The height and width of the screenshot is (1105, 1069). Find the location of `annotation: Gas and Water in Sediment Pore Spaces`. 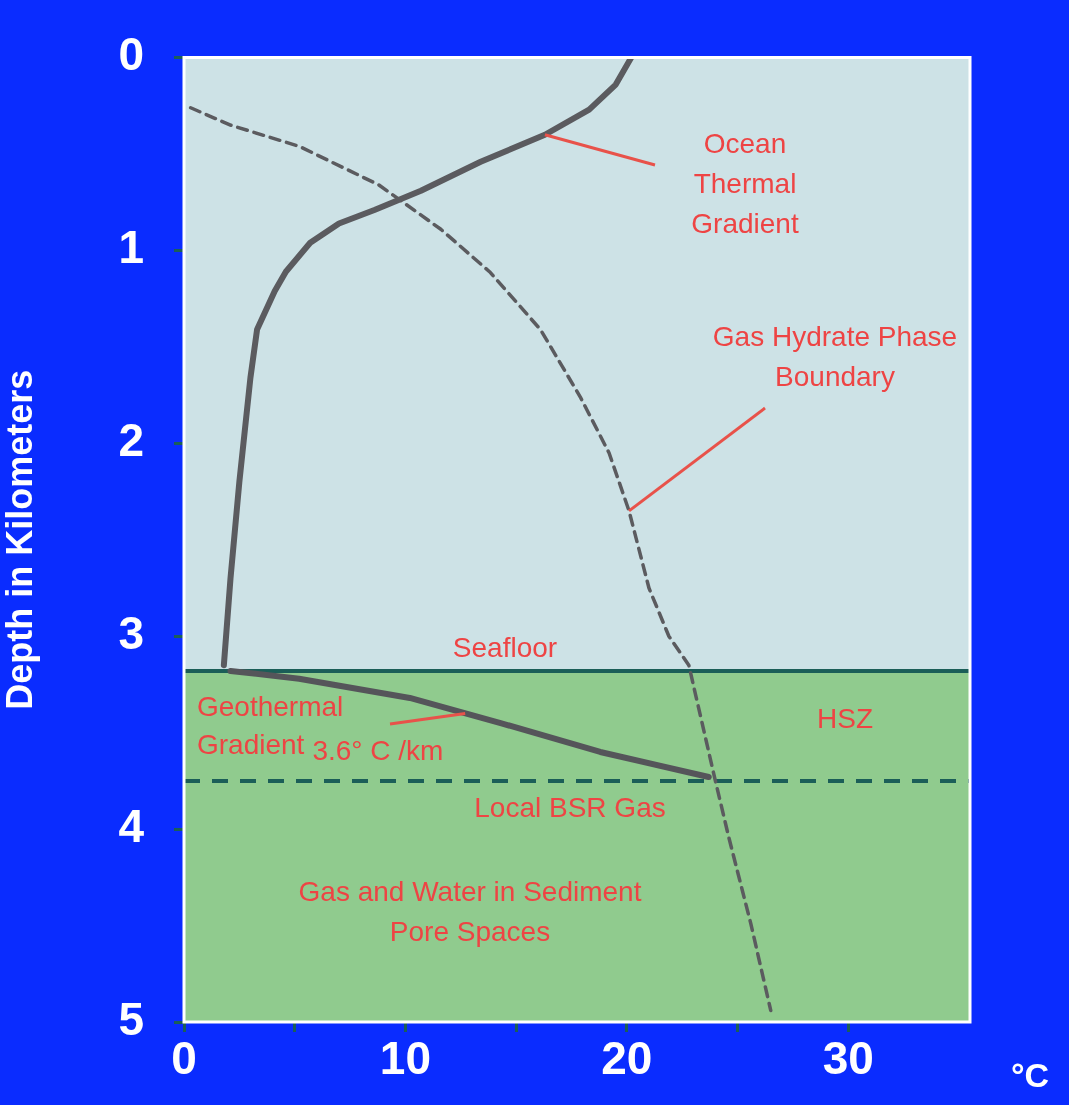

annotation: Gas and Water in Sediment Pore Spaces is located at coordinates (470, 911).